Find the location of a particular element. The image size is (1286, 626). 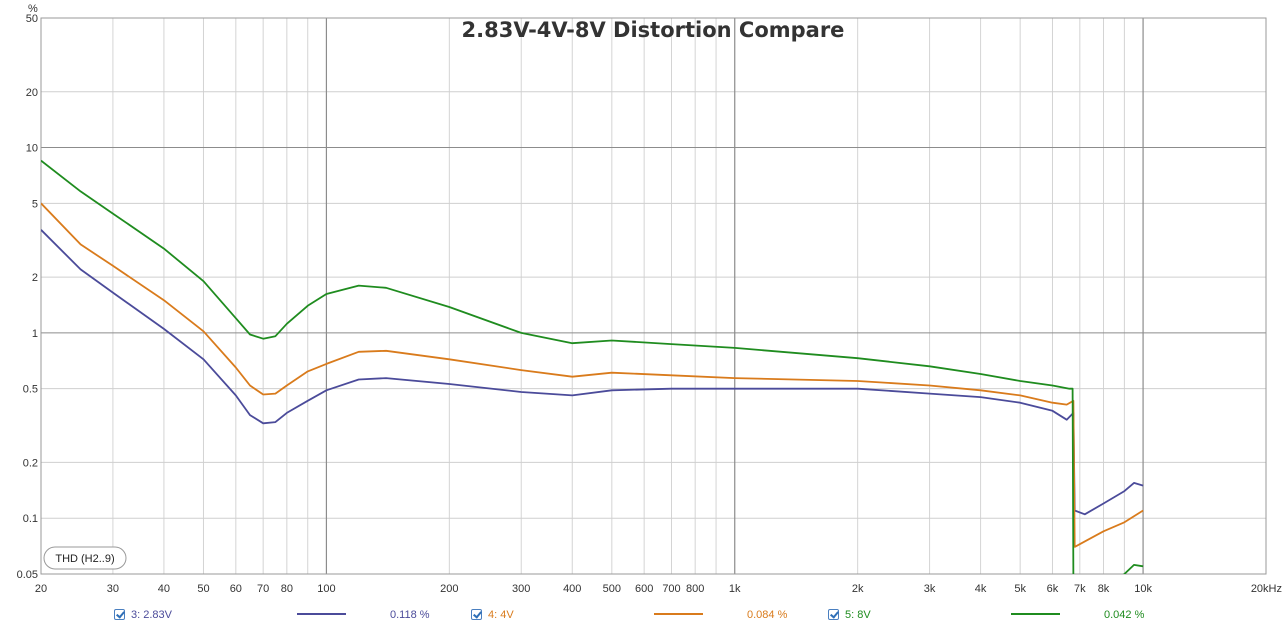

x-tick-label: 2k is located at coordinates (858, 589).